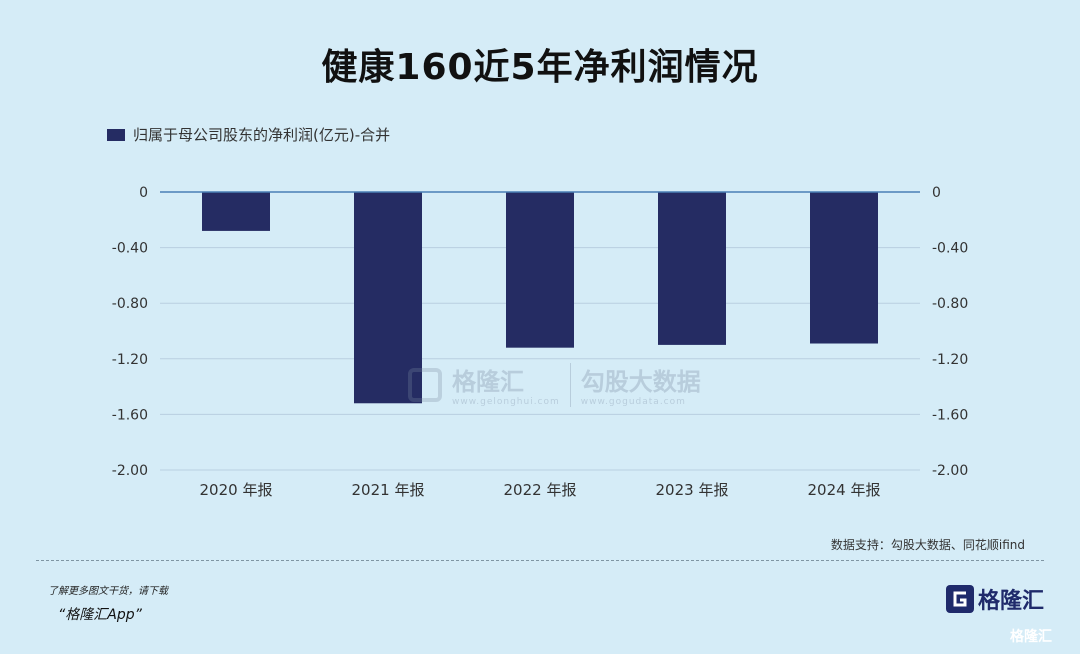 This screenshot has height=654, width=1080. I want to click on corner-watermark: 格隆汇, so click(1031, 637).